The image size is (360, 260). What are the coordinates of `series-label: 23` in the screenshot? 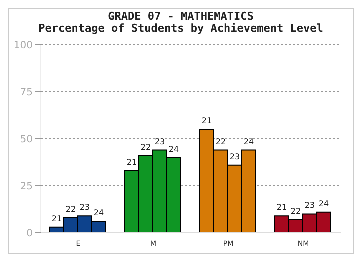 It's located at (85, 207).